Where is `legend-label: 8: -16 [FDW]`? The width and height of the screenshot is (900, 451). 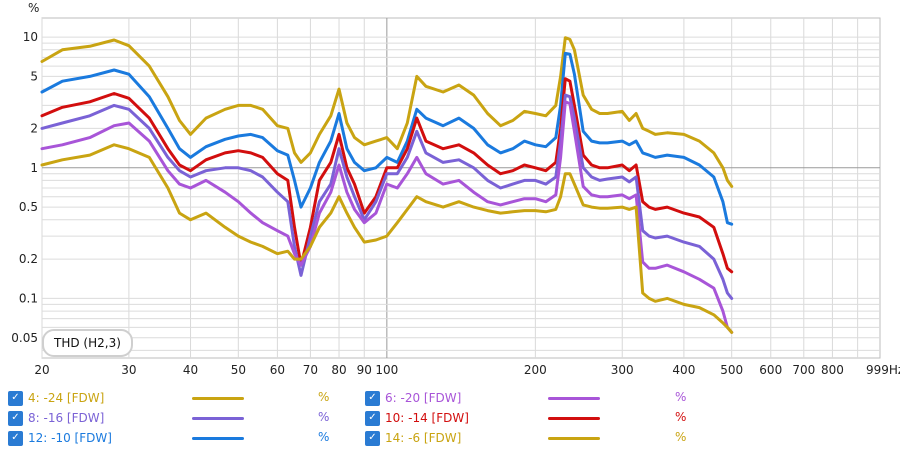
legend-label: 8: -16 [FDW] is located at coordinates (66, 418).